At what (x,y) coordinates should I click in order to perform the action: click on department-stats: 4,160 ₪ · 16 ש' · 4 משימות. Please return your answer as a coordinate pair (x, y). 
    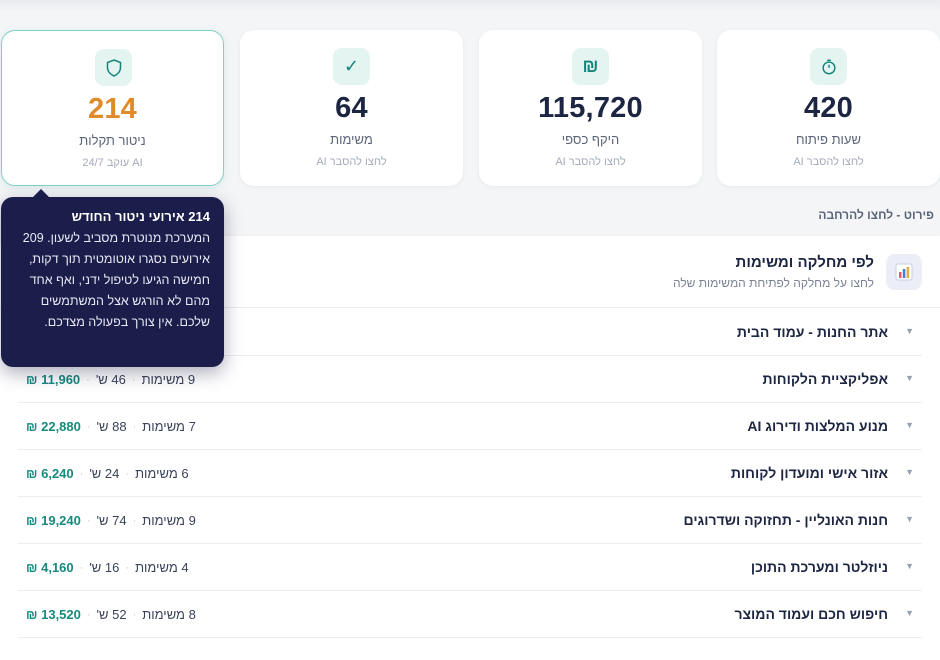
    Looking at the image, I should click on (107, 567).